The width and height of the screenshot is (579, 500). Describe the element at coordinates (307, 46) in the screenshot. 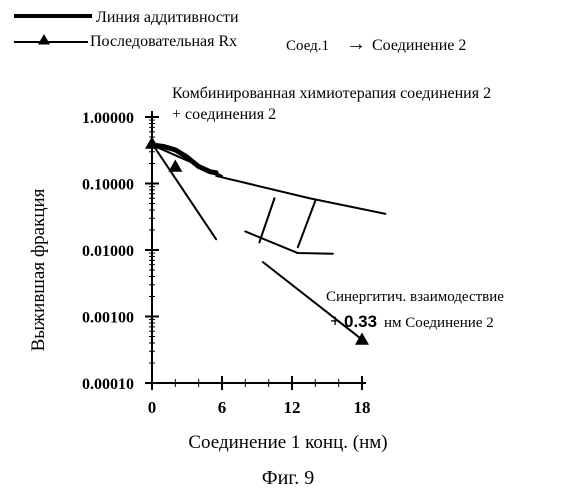

I see `legend-sequence-from: Соед.1` at that location.